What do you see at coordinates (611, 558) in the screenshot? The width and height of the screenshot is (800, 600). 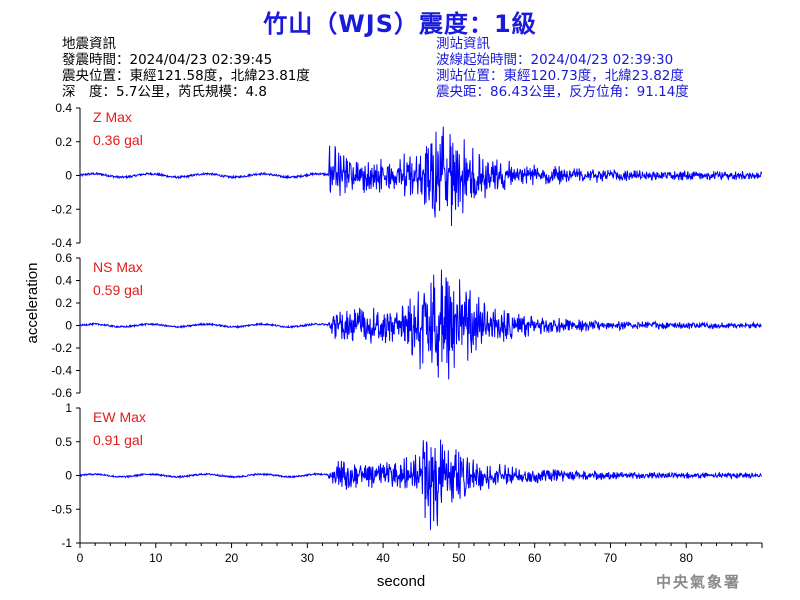 I see `x-tick-label: 70` at bounding box center [611, 558].